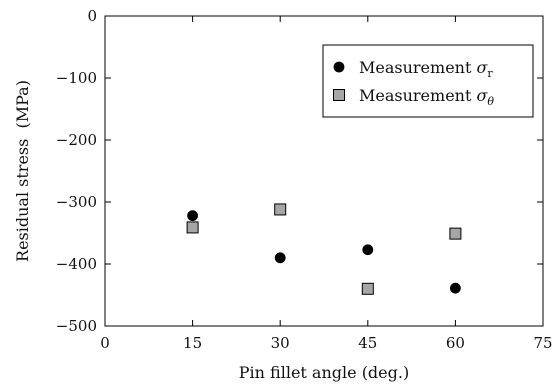  I want to click on legend-marker-sigma-r, so click(339, 67).